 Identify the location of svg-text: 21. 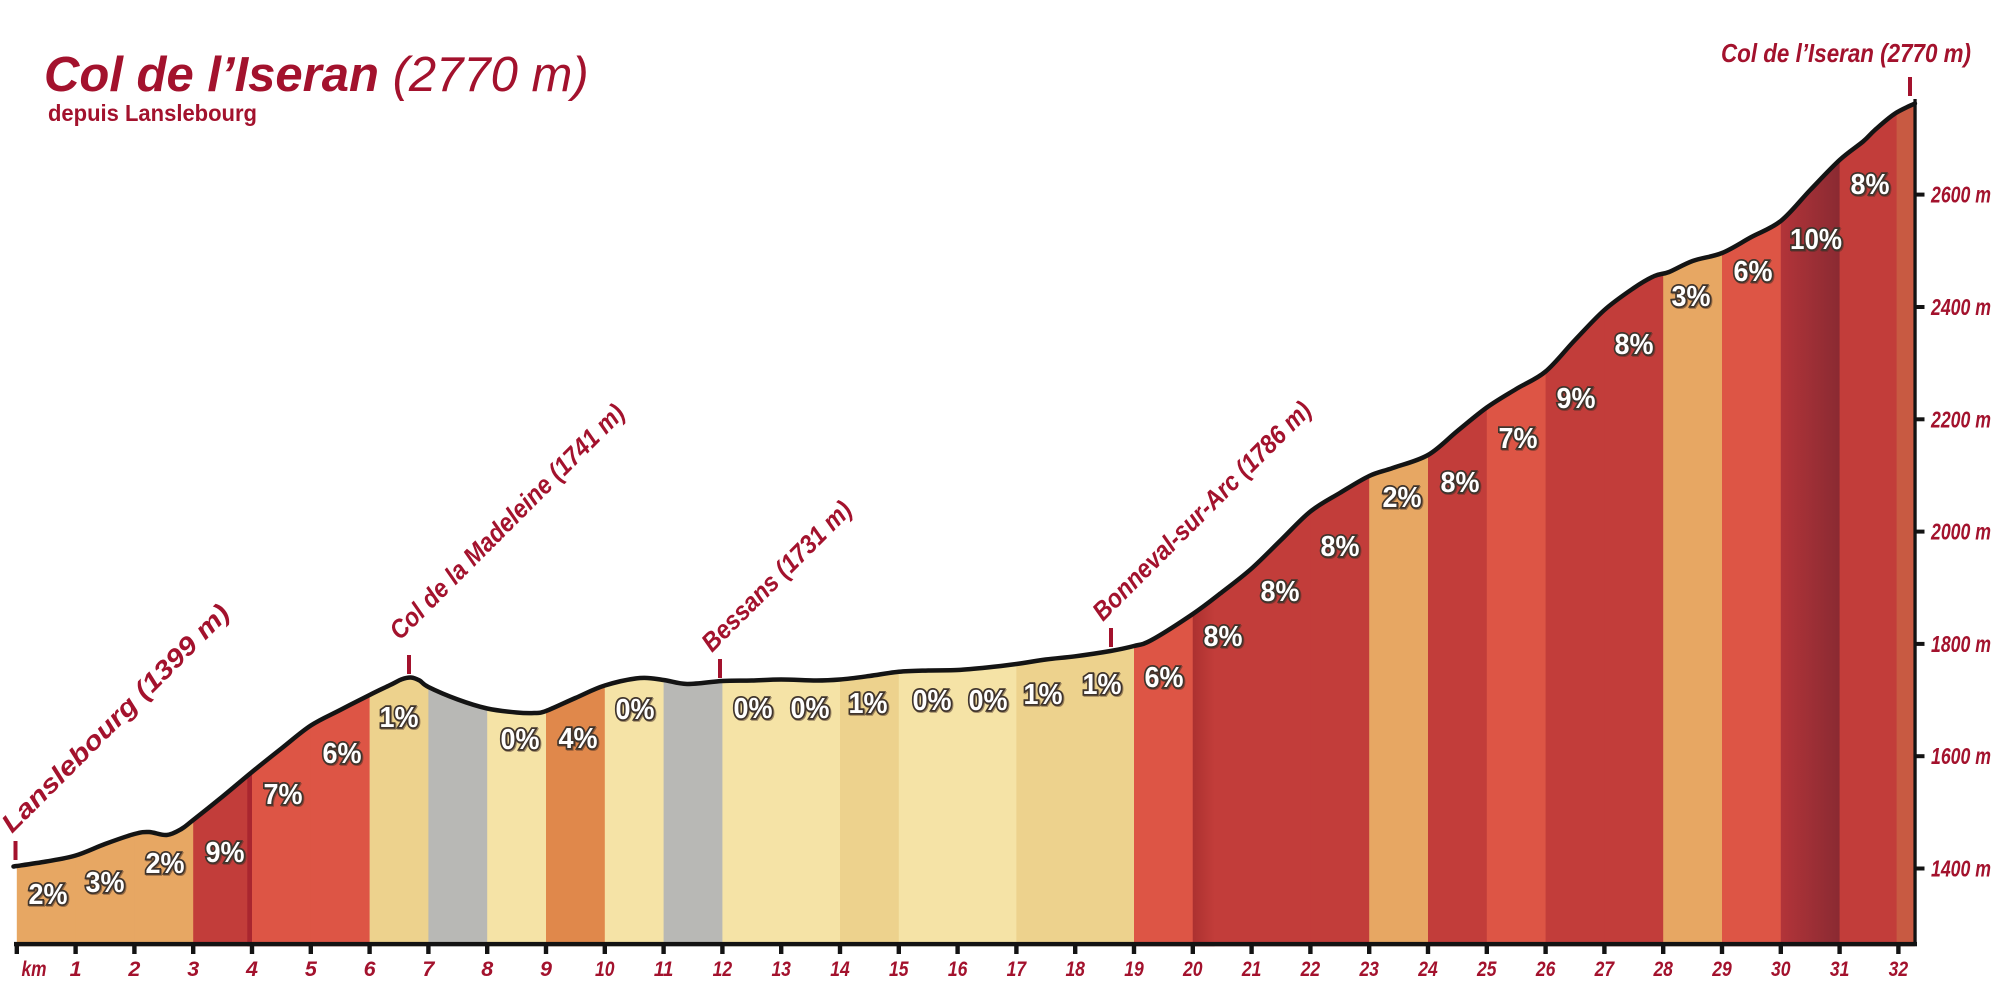
(1251, 969).